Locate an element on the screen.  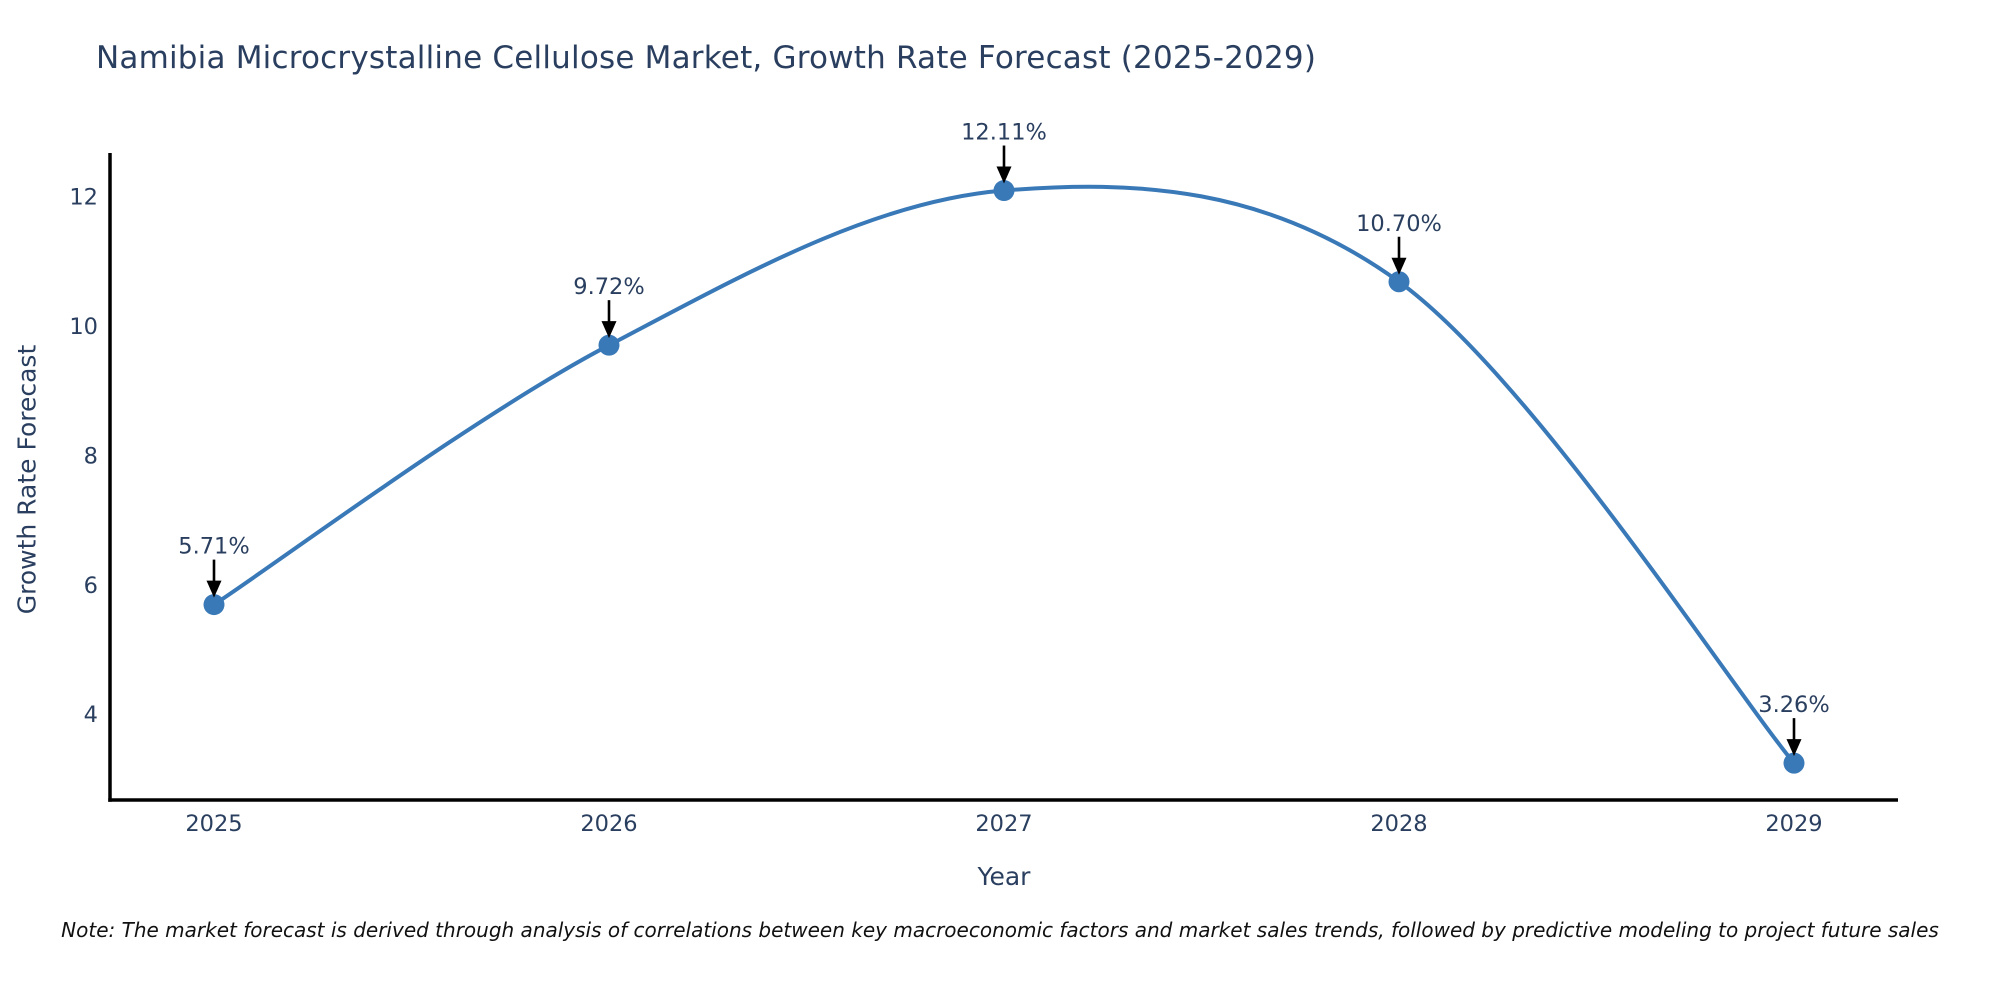
x-tick-label: 2027 is located at coordinates (1003, 824).